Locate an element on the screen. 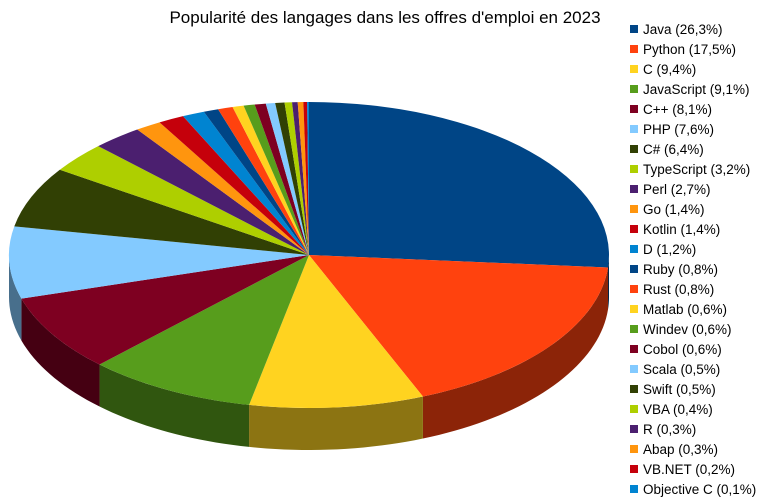  legend-item-objective-c: Objective C (0,1%) is located at coordinates (693, 489).